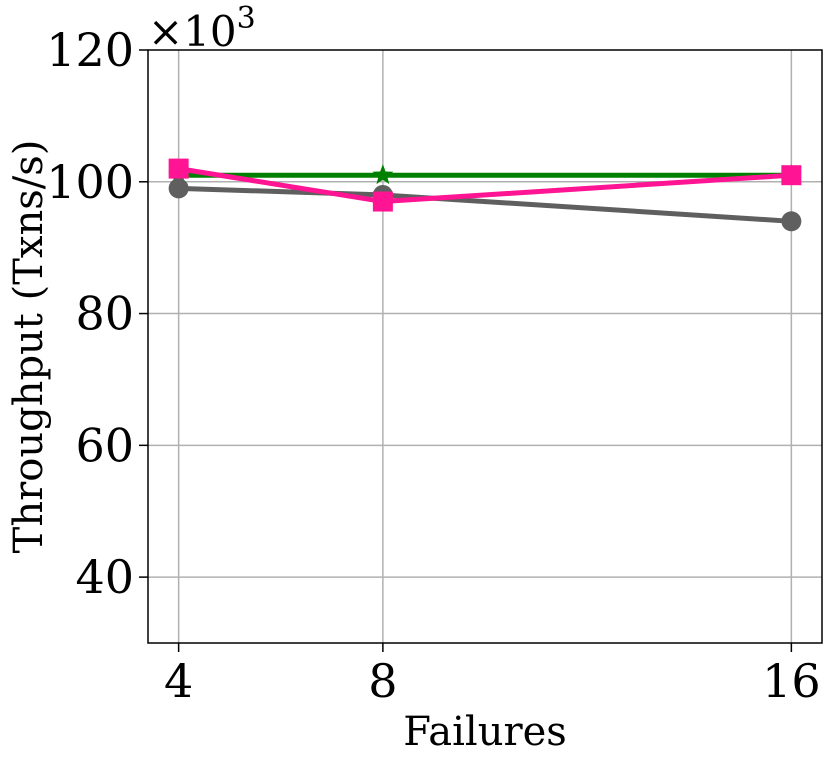  I want to click on y-axis-multiplier-base: ×10, so click(192, 31).